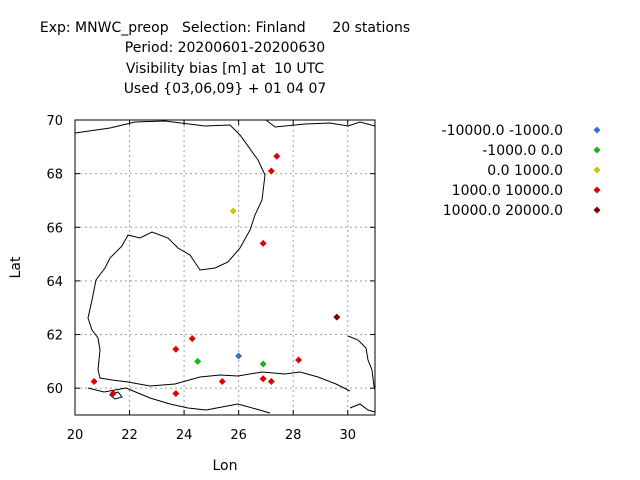  What do you see at coordinates (347, 435) in the screenshot?
I see `x-tick-label: 30` at bounding box center [347, 435].